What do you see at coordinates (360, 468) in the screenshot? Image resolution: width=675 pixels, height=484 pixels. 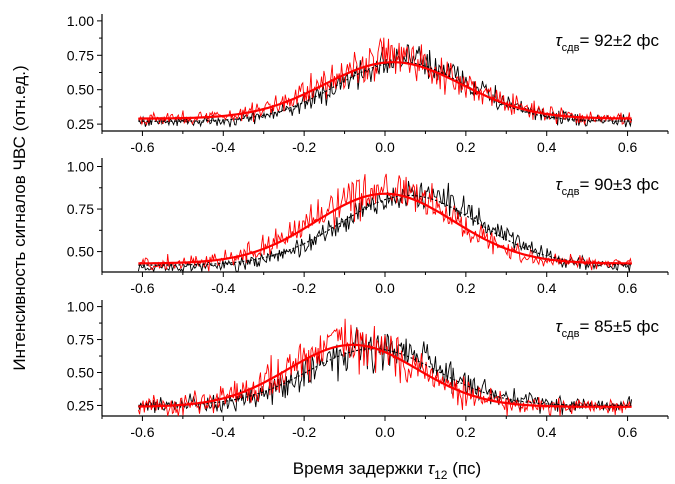 I see `x-axis-label-main: Время задержки` at bounding box center [360, 468].